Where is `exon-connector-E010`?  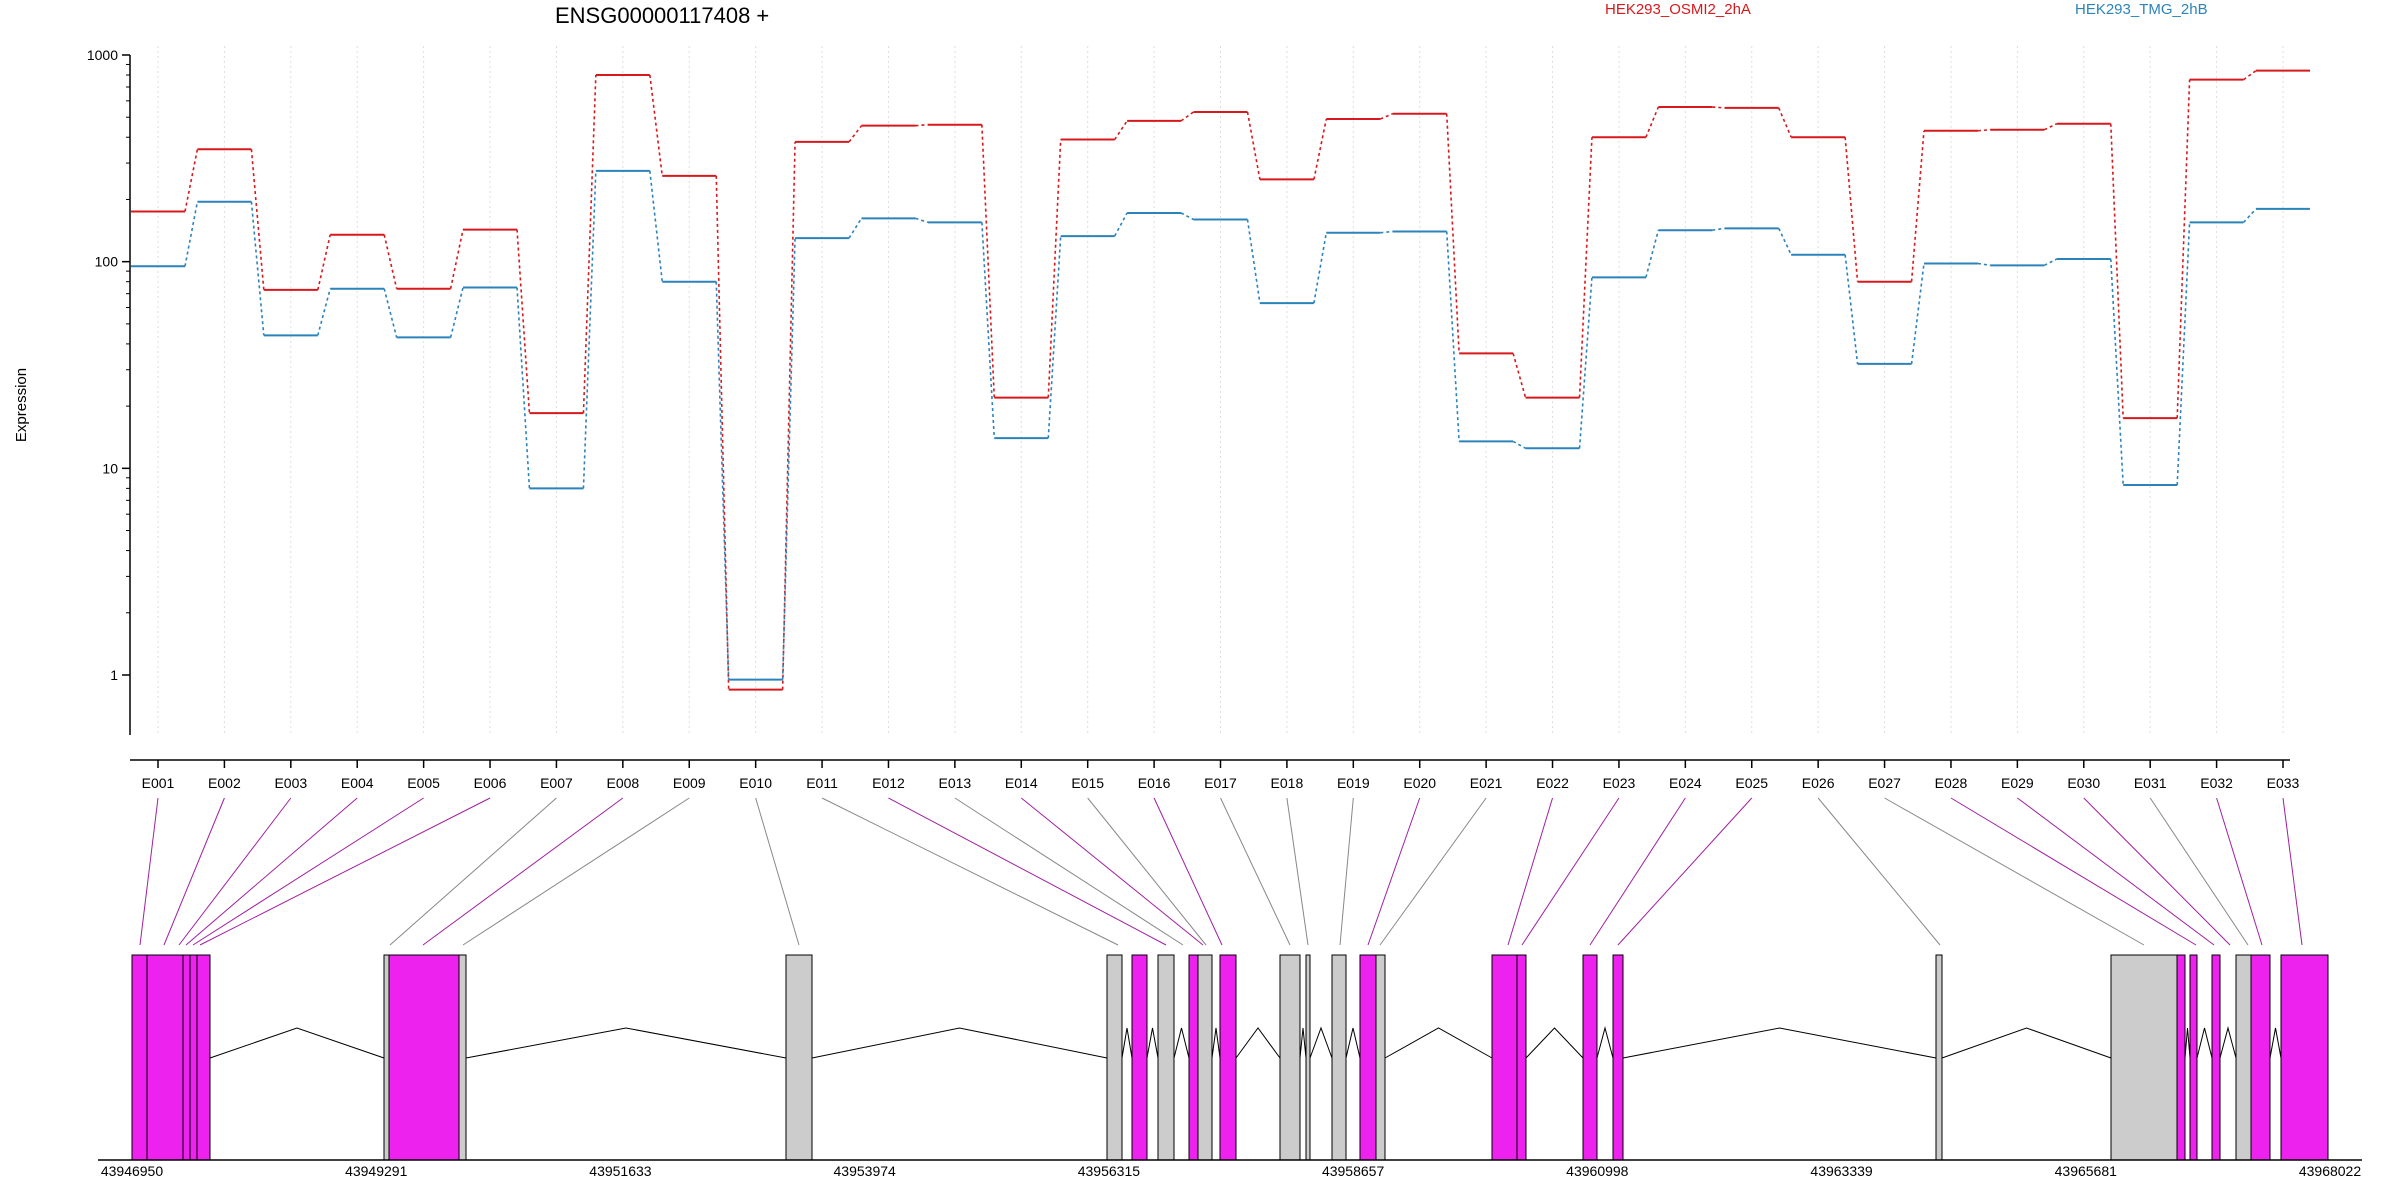
exon-connector-E010 is located at coordinates (777, 871).